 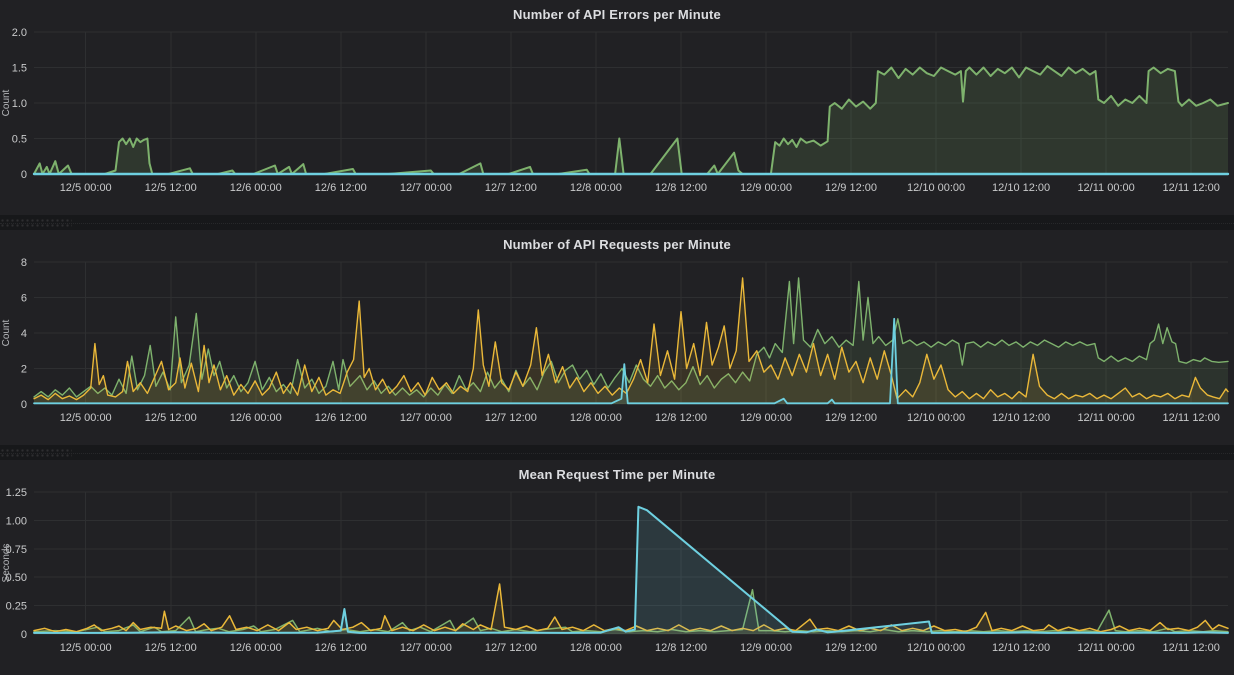 What do you see at coordinates (16, 493) in the screenshot?
I see `y-tick-label: 1.25` at bounding box center [16, 493].